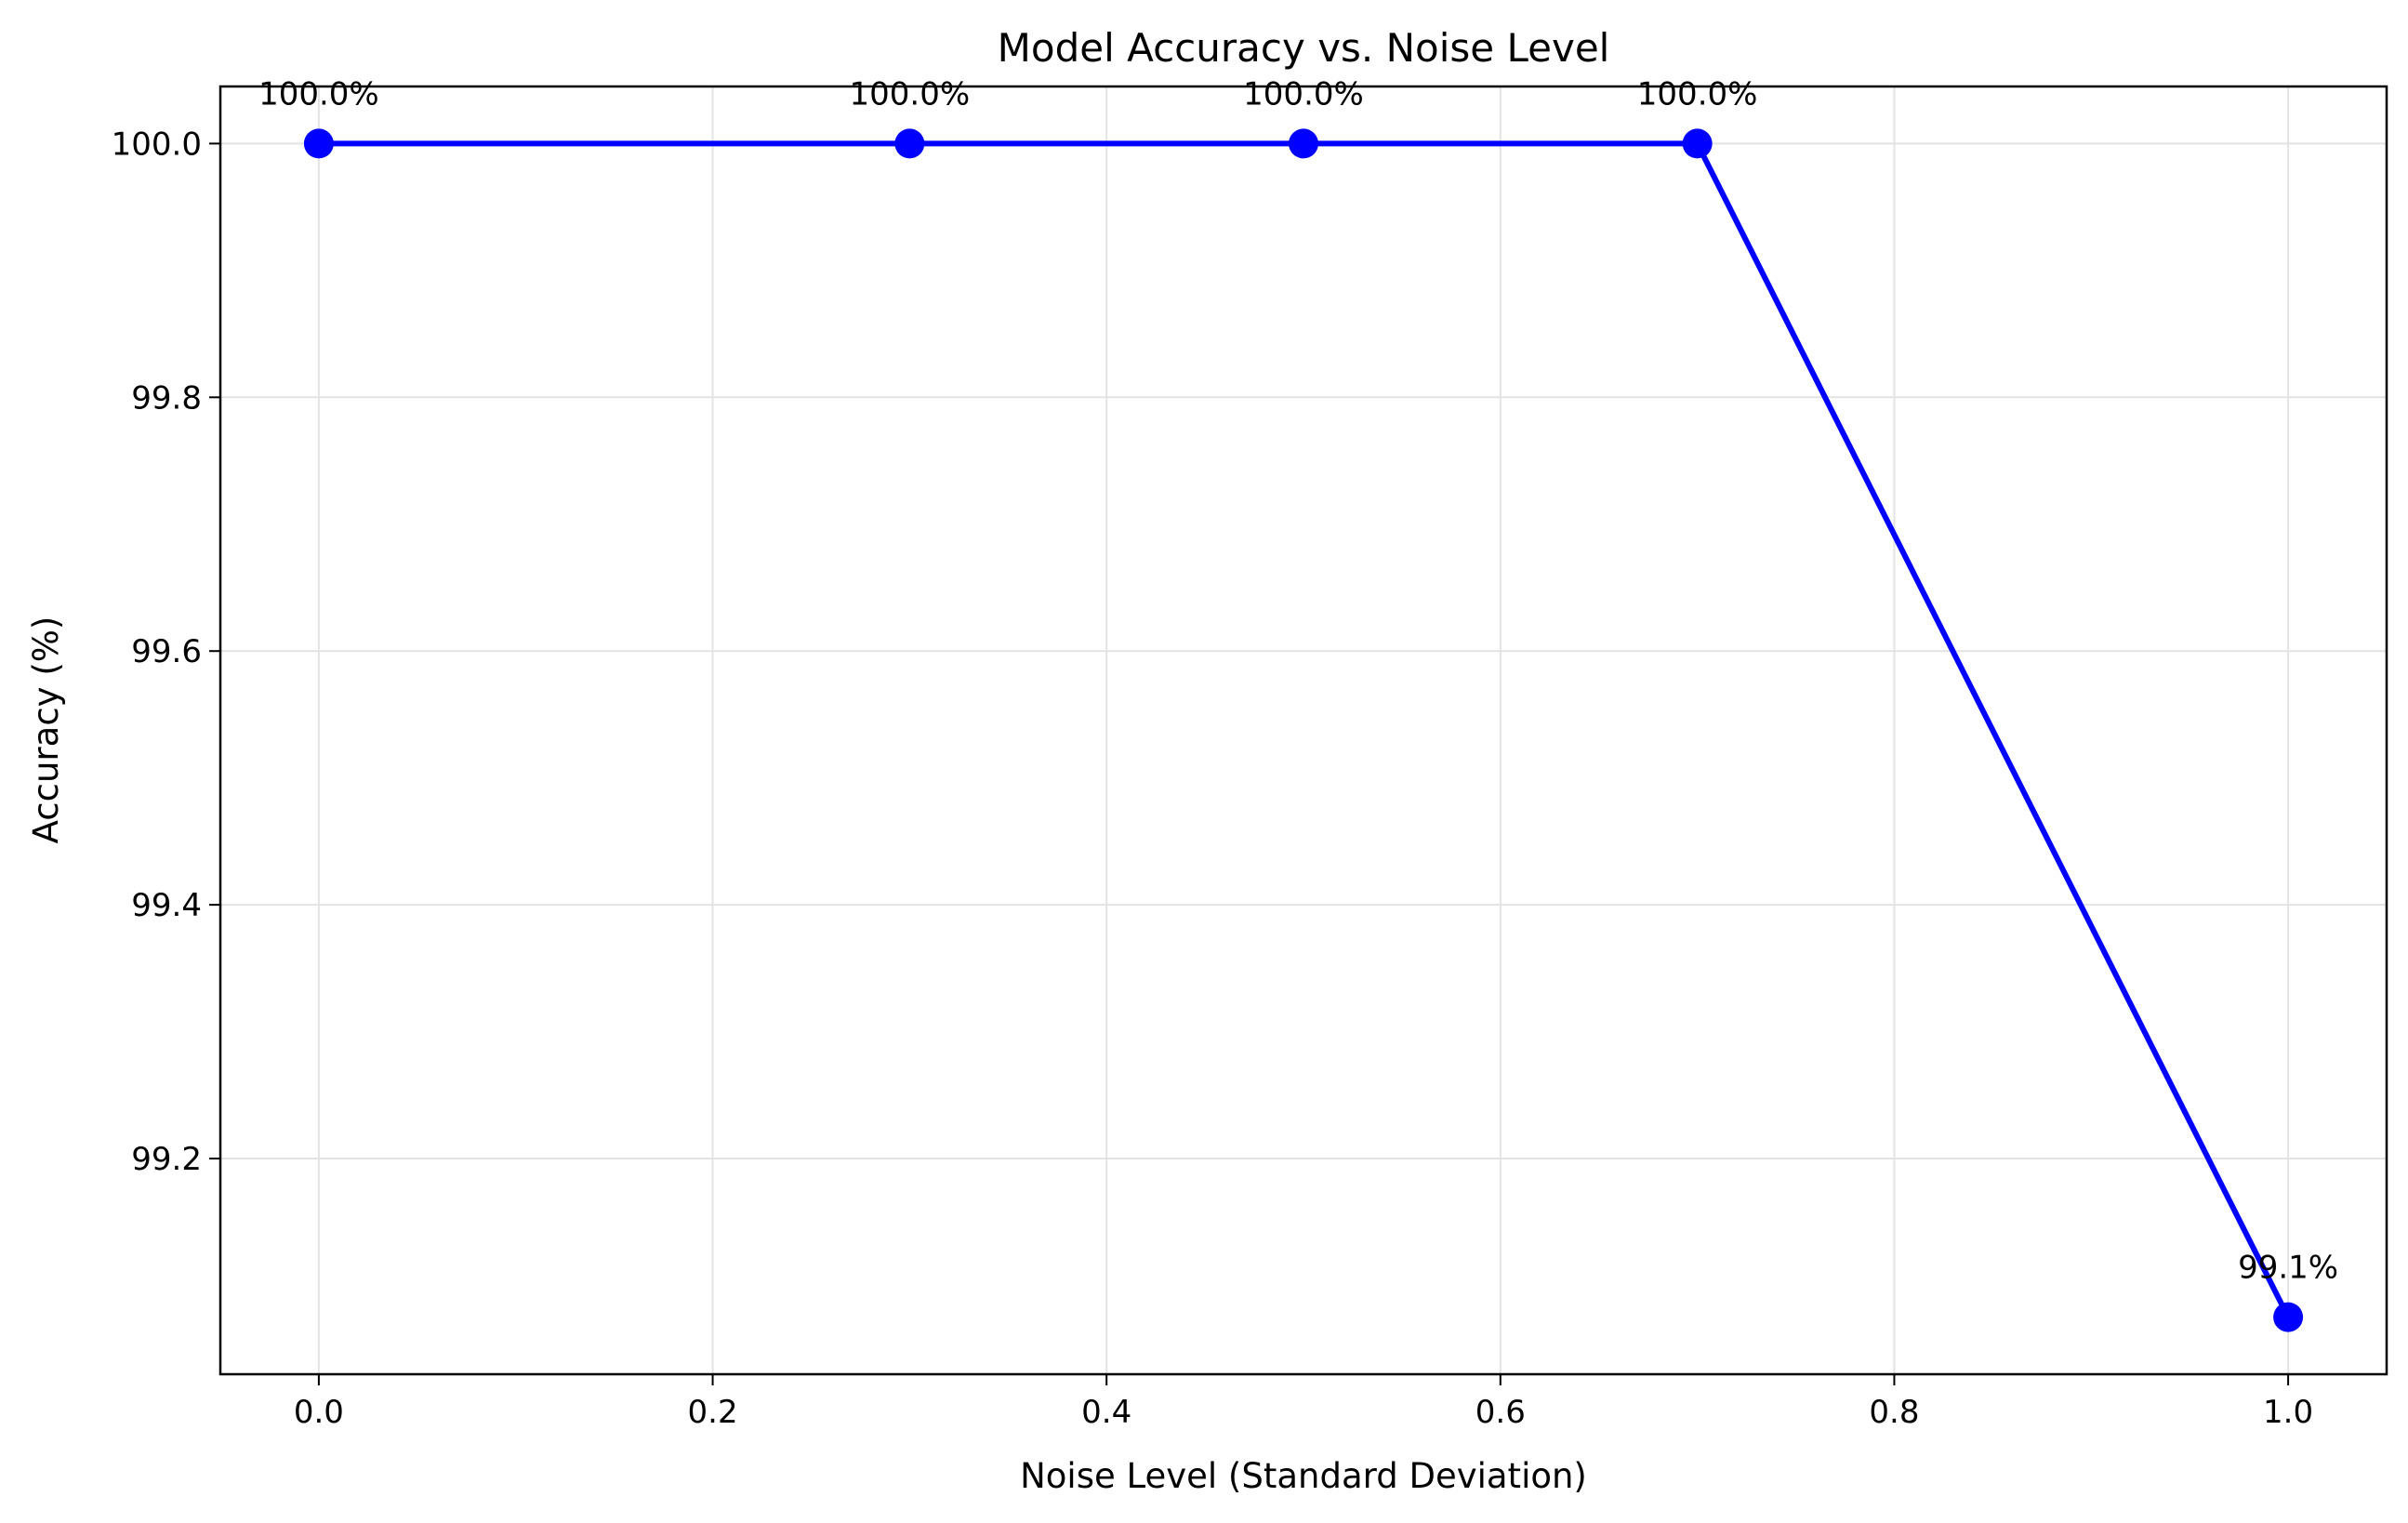  What do you see at coordinates (2288, 1413) in the screenshot?
I see `x-tick-label: 1.0` at bounding box center [2288, 1413].